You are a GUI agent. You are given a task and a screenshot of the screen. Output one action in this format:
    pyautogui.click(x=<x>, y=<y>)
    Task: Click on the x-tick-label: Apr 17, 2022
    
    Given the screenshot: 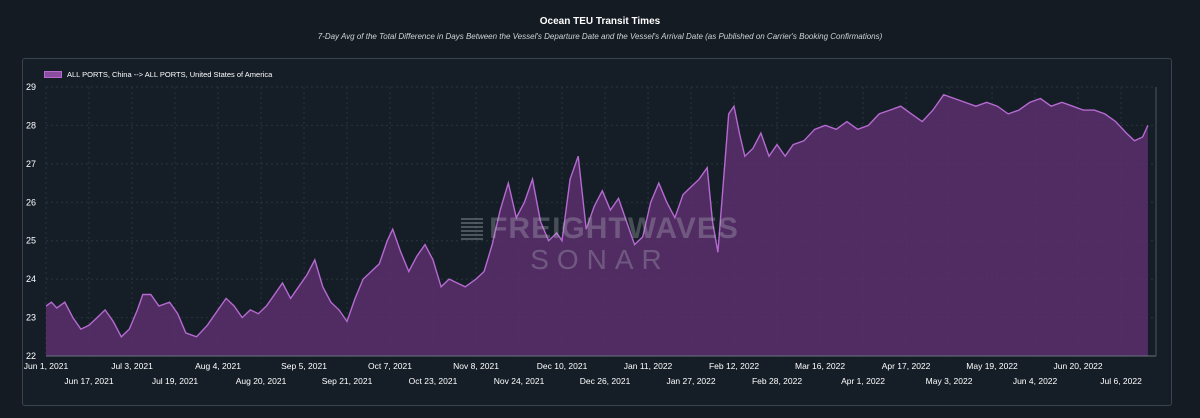 What is the action you would take?
    pyautogui.click(x=906, y=366)
    